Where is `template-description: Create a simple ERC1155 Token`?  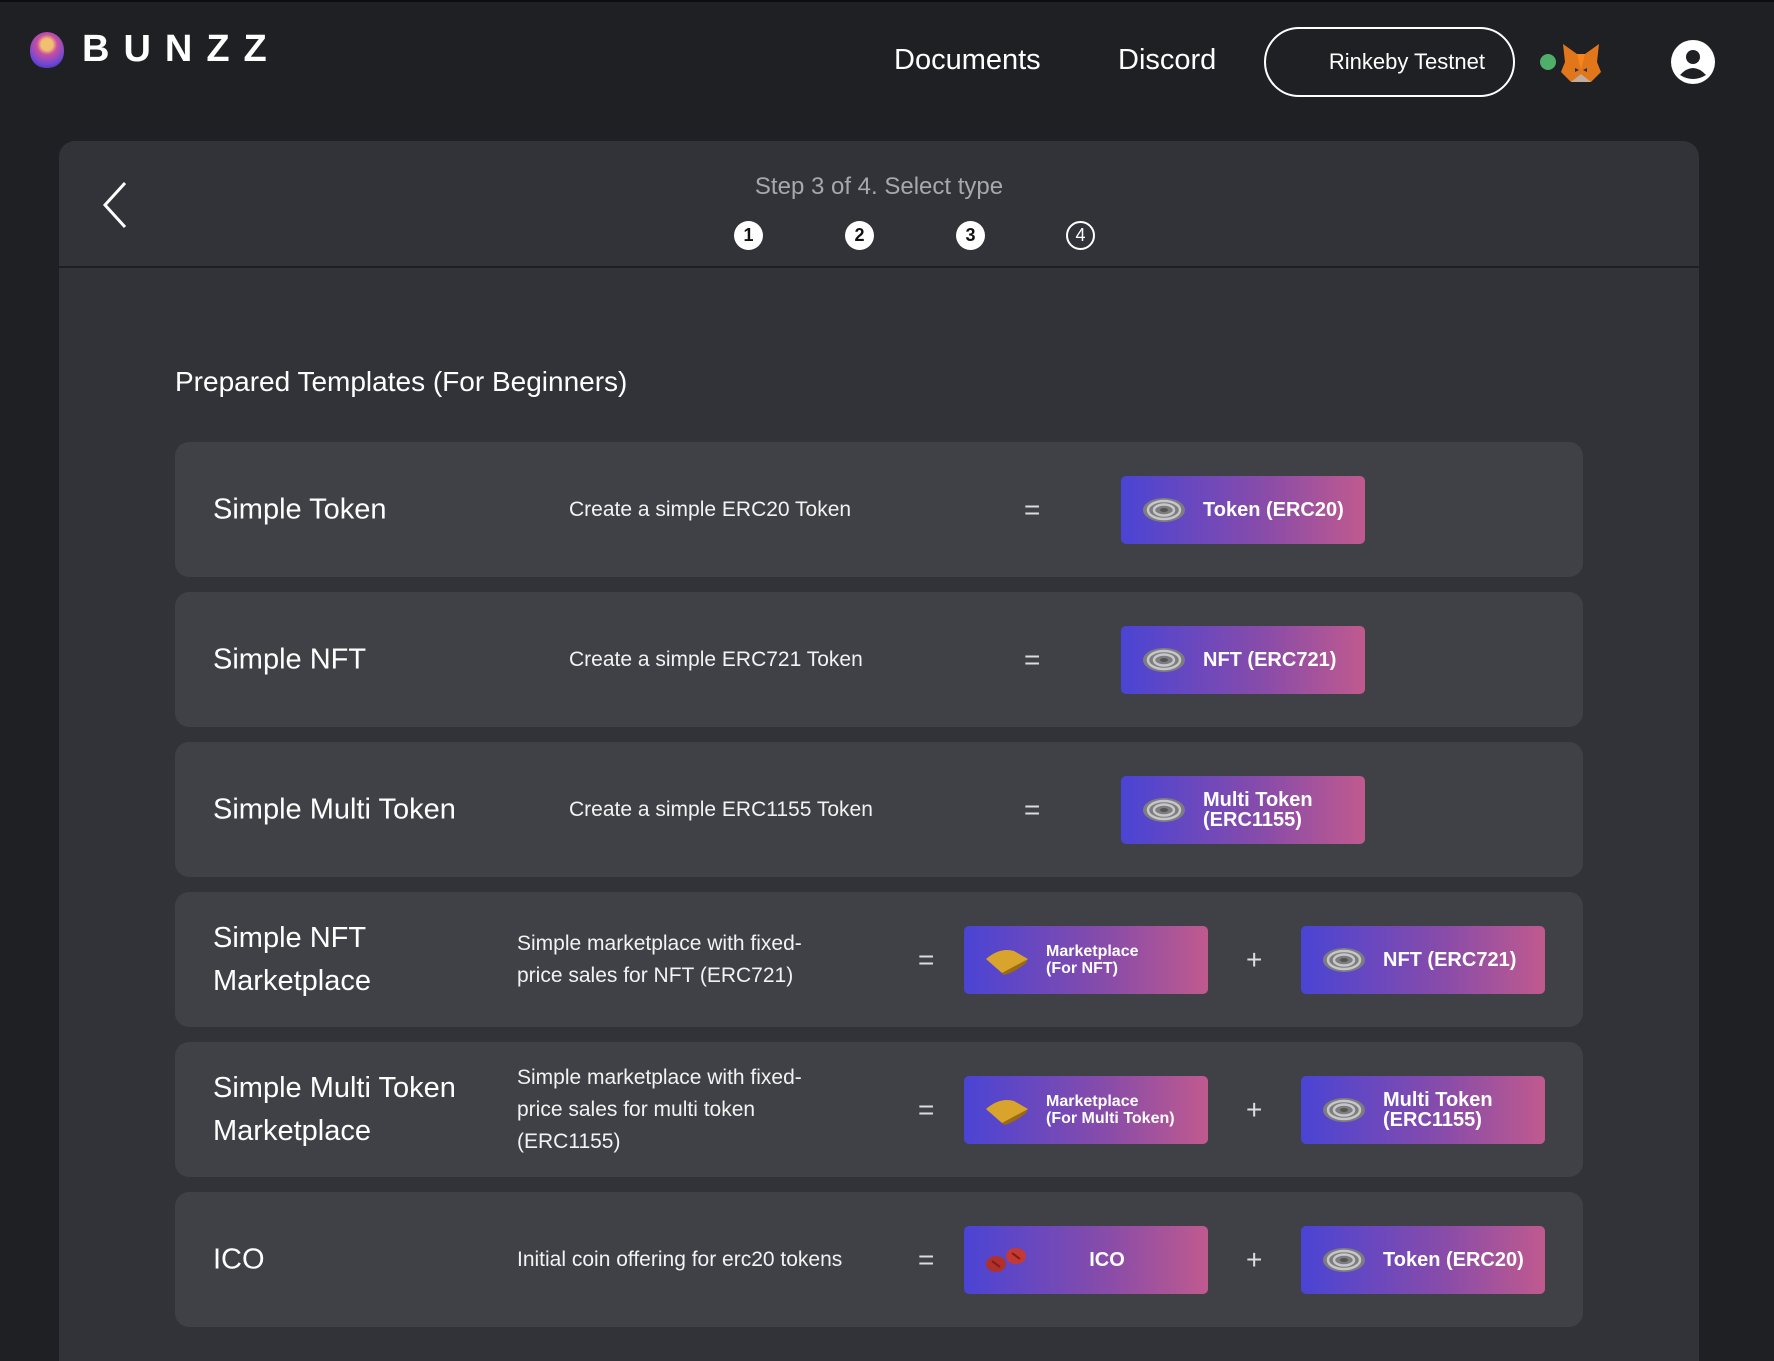 template-description: Create a simple ERC1155 Token is located at coordinates (721, 809).